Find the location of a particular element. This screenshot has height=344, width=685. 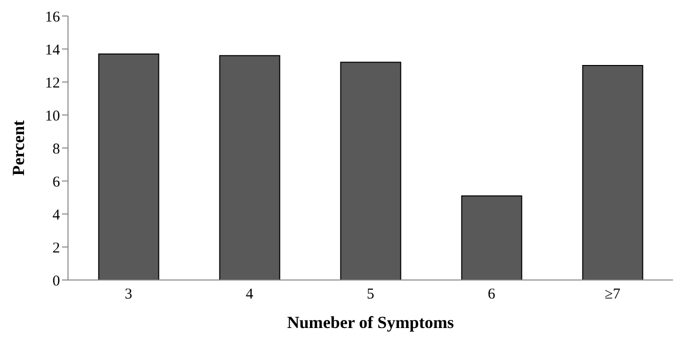

y-tick-label: 6 is located at coordinates (56, 182).